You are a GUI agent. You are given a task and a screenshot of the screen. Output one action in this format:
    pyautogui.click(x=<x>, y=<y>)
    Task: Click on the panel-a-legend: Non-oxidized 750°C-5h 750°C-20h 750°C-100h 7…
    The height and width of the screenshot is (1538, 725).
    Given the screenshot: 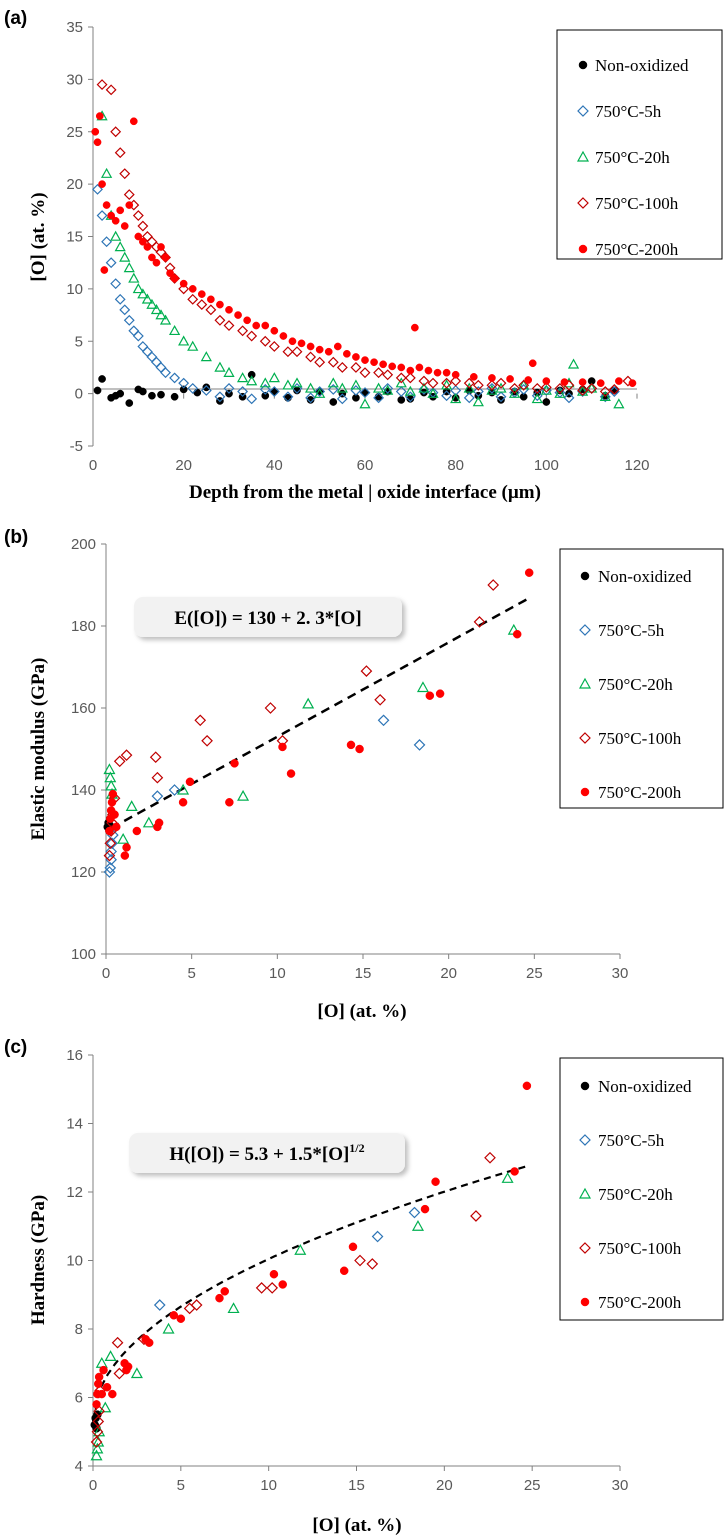 What is the action you would take?
    pyautogui.click(x=639, y=144)
    